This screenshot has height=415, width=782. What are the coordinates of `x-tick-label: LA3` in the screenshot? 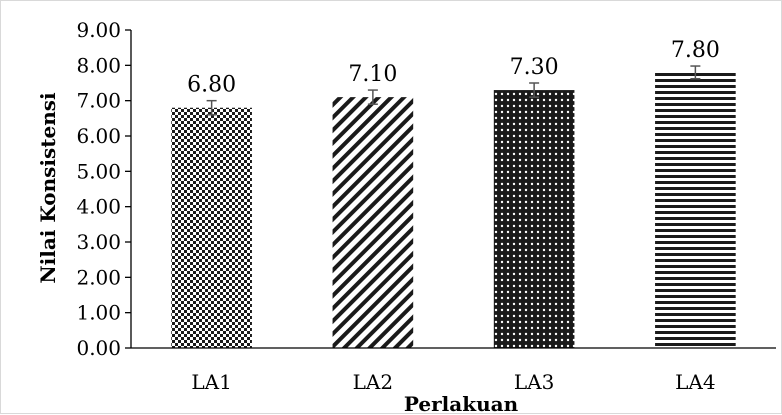 It's located at (534, 382).